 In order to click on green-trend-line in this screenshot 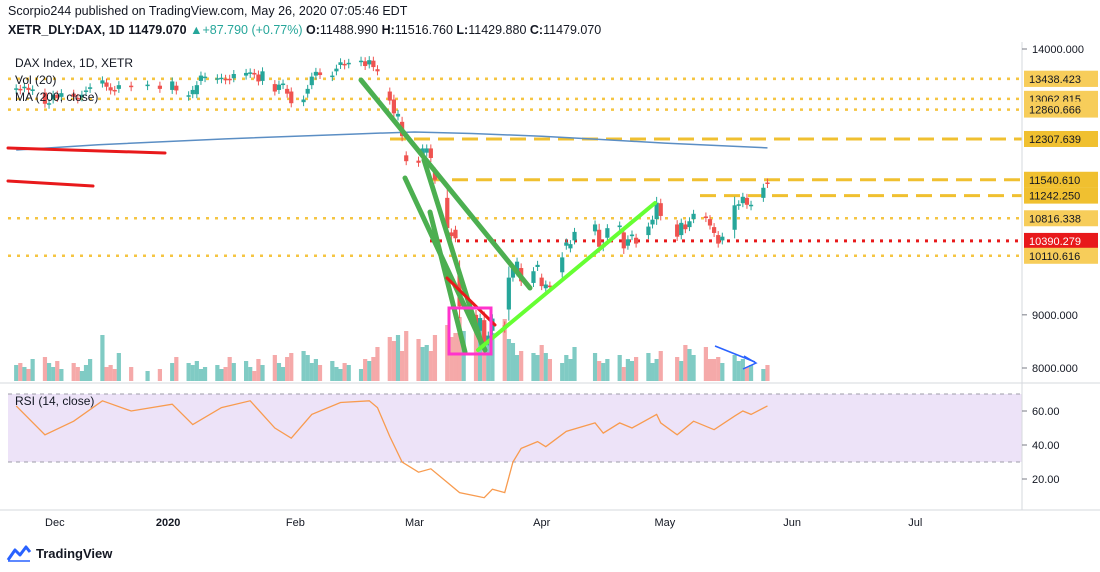, I will do `click(447, 282)`.